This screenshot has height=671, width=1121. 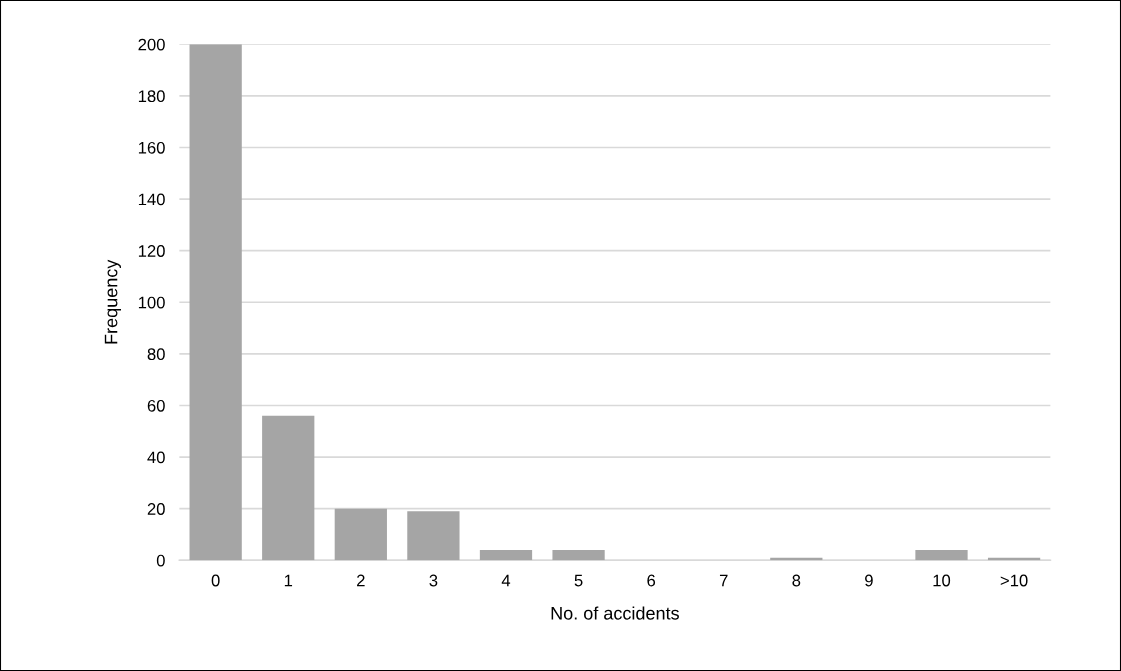 What do you see at coordinates (151, 44) in the screenshot?
I see `y-tick-label: 200` at bounding box center [151, 44].